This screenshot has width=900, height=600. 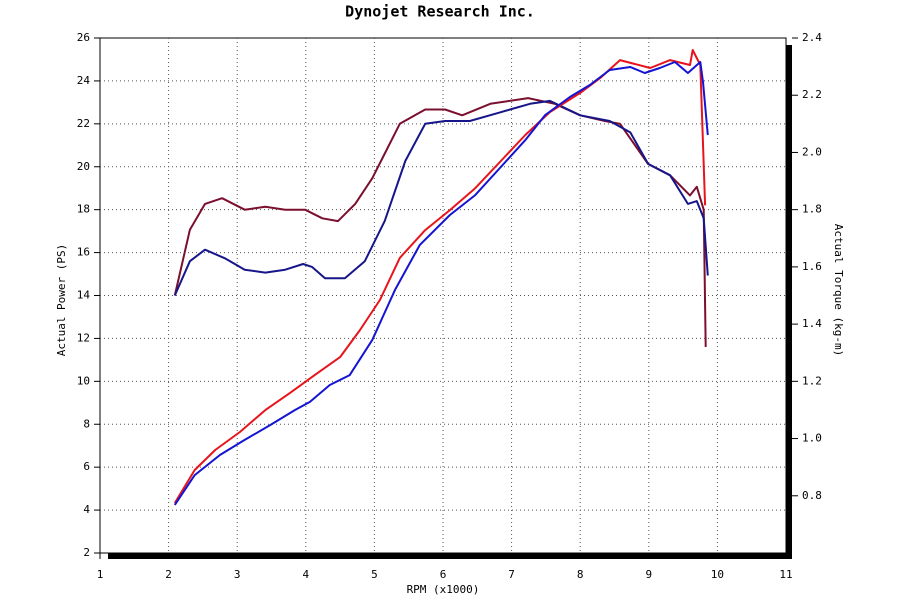 What do you see at coordinates (374, 574) in the screenshot?
I see `x-tick-label: 5` at bounding box center [374, 574].